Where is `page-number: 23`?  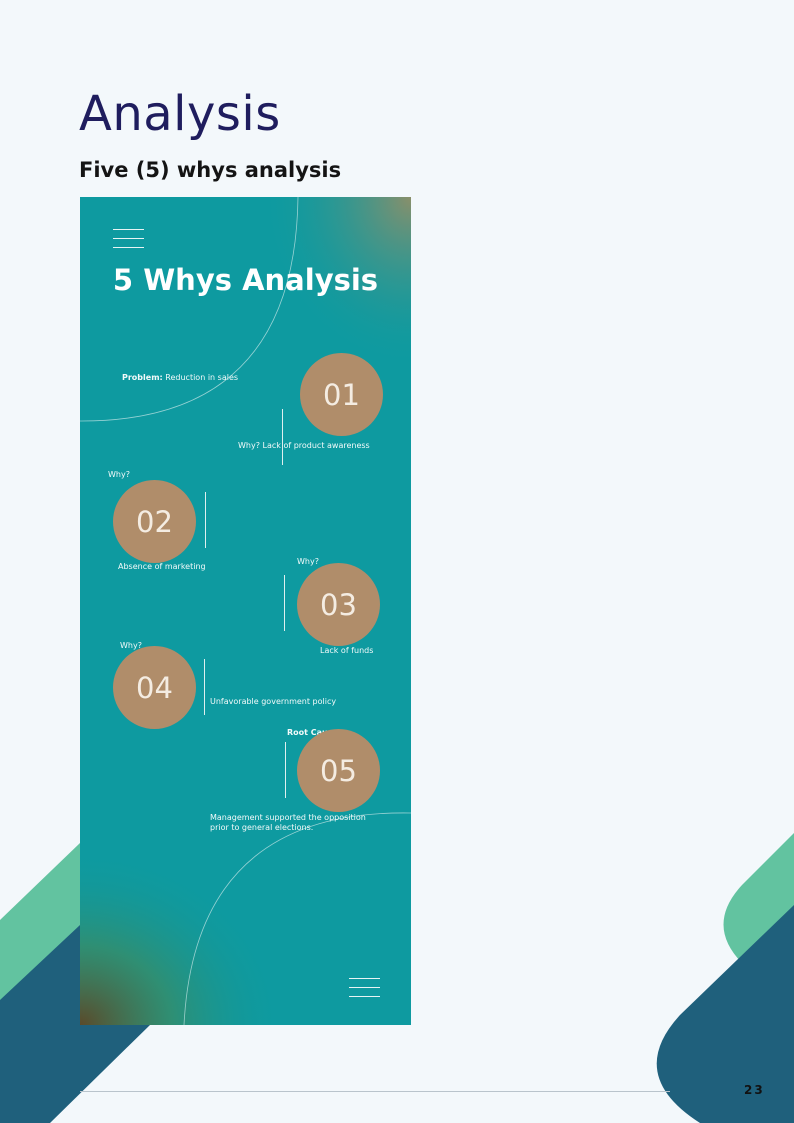 page-number: 23 is located at coordinates (754, 1090).